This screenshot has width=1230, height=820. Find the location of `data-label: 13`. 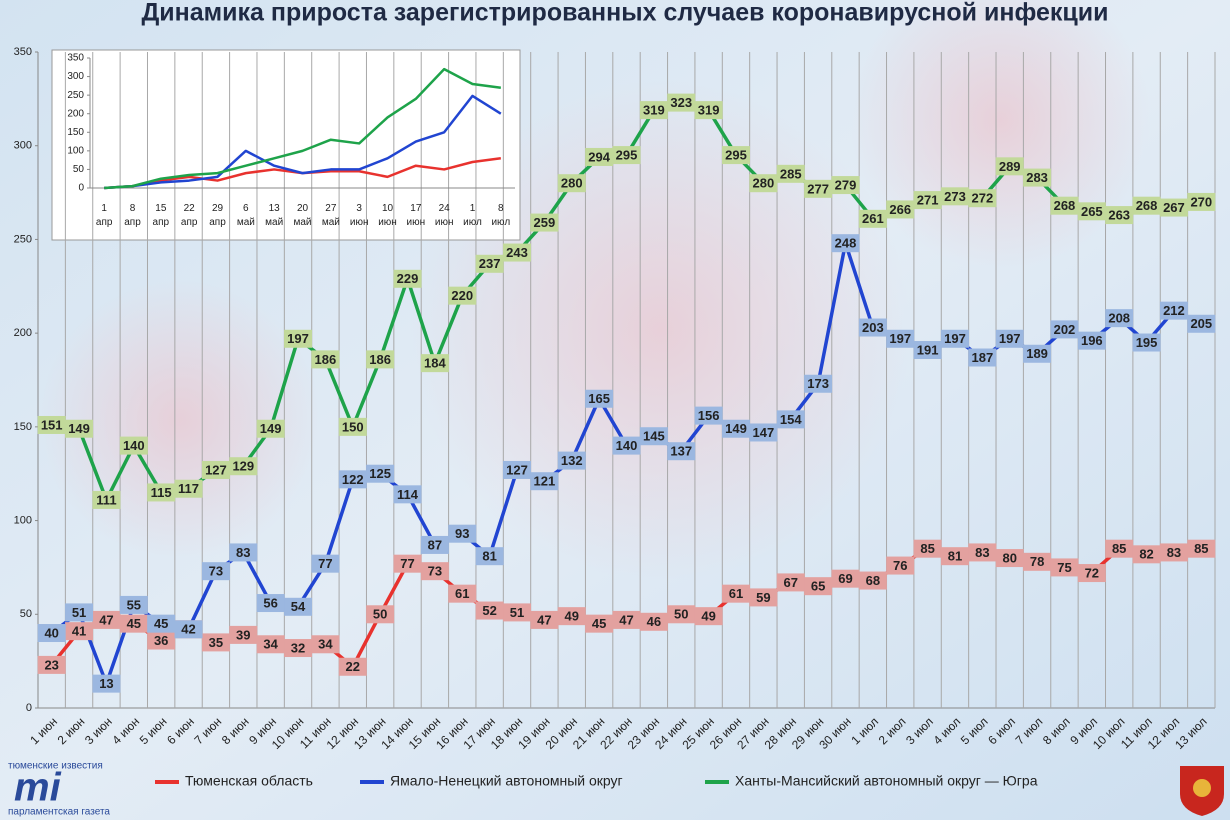

data-label: 13 is located at coordinates (106, 683).